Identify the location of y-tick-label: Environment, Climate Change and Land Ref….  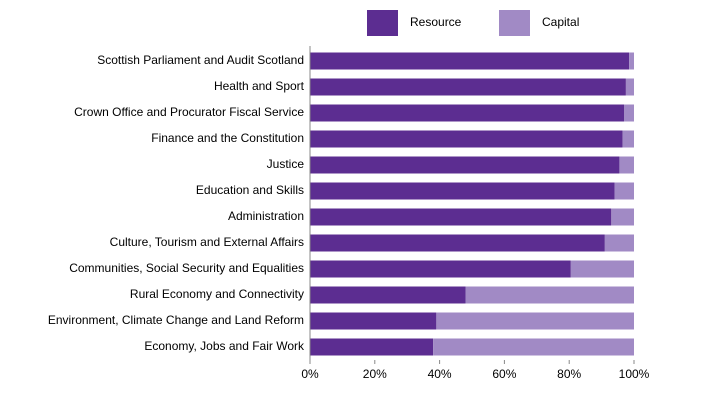
(176, 320).